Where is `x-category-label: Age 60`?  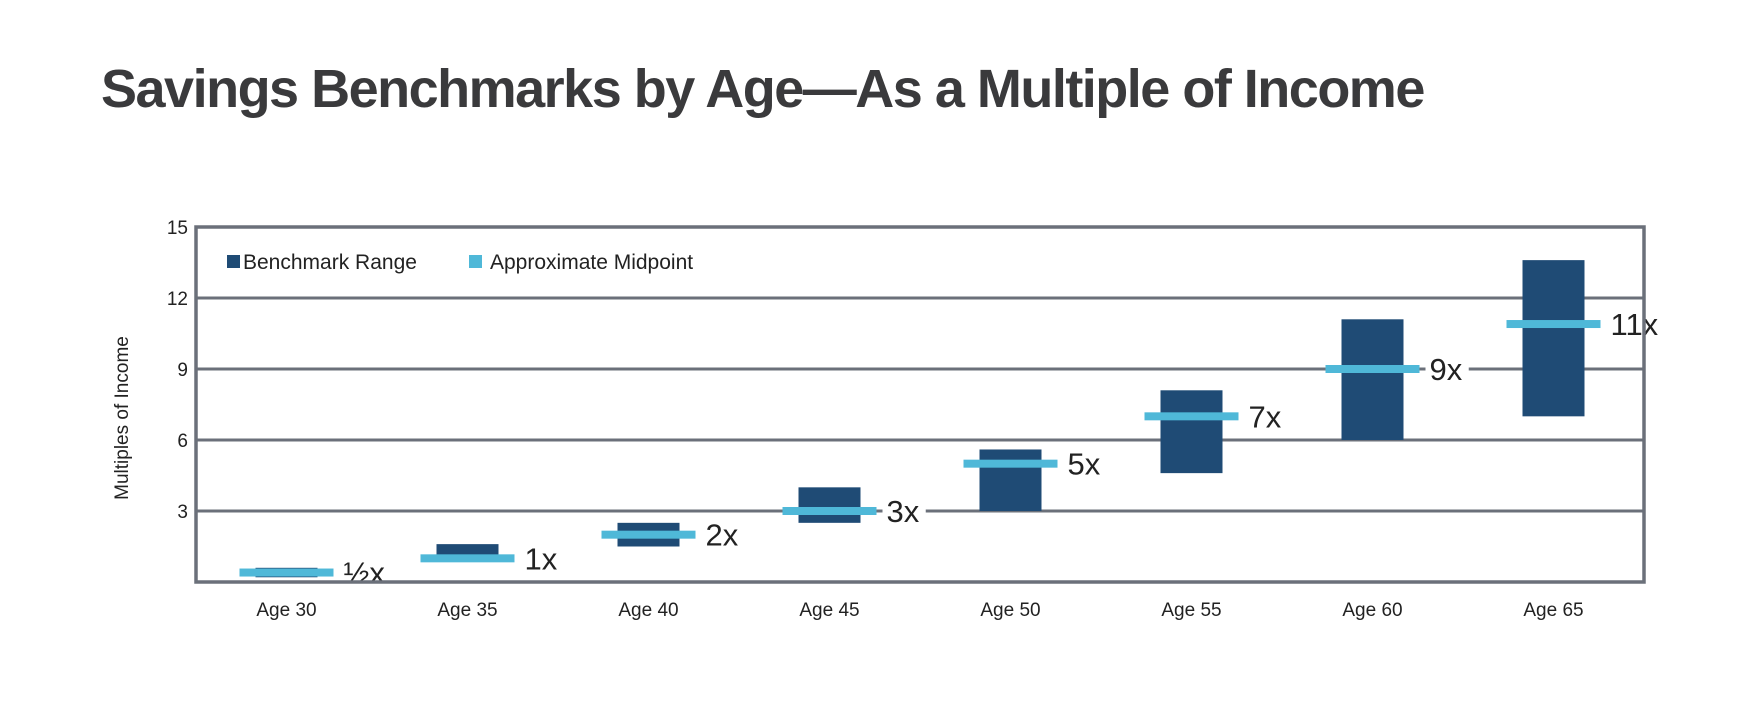 x-category-label: Age 60 is located at coordinates (1372, 610).